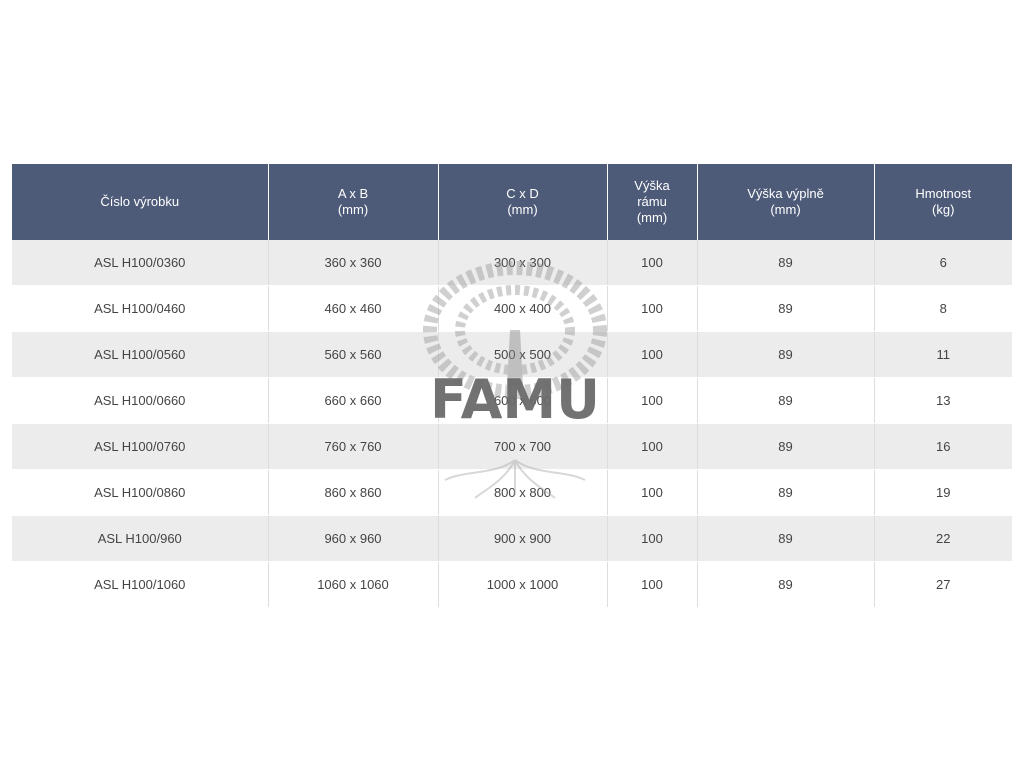  Describe the element at coordinates (943, 446) in the screenshot. I see `table-cell: 16` at that location.